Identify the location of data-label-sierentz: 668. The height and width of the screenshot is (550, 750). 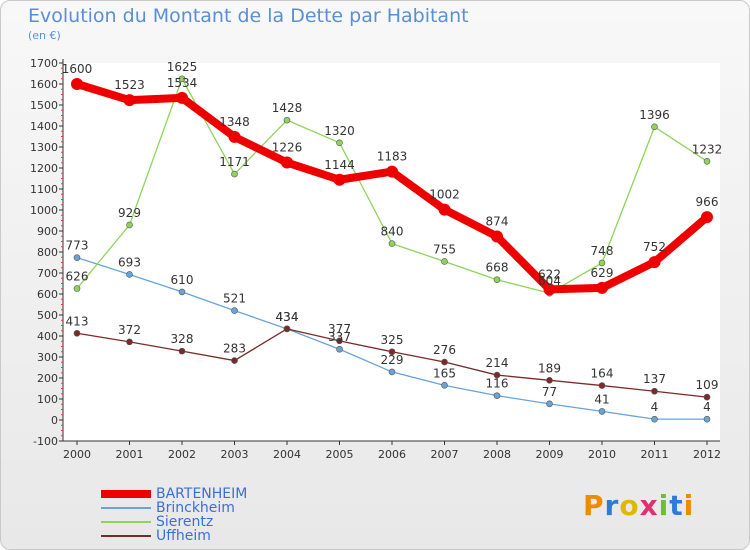
(497, 268).